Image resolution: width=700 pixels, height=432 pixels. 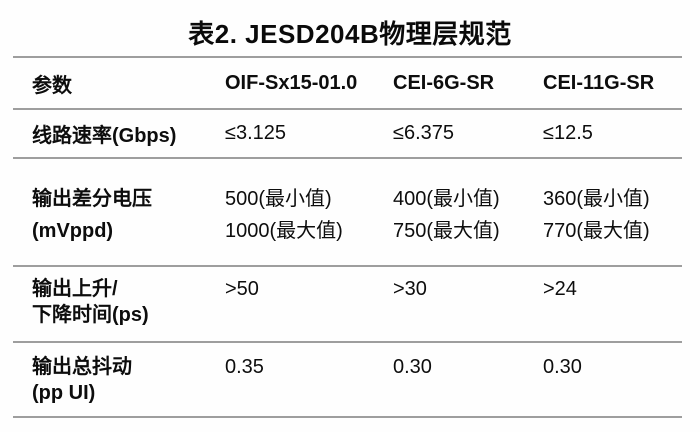 What do you see at coordinates (309, 133) in the screenshot?
I see `value-cell: ≤3.125` at bounding box center [309, 133].